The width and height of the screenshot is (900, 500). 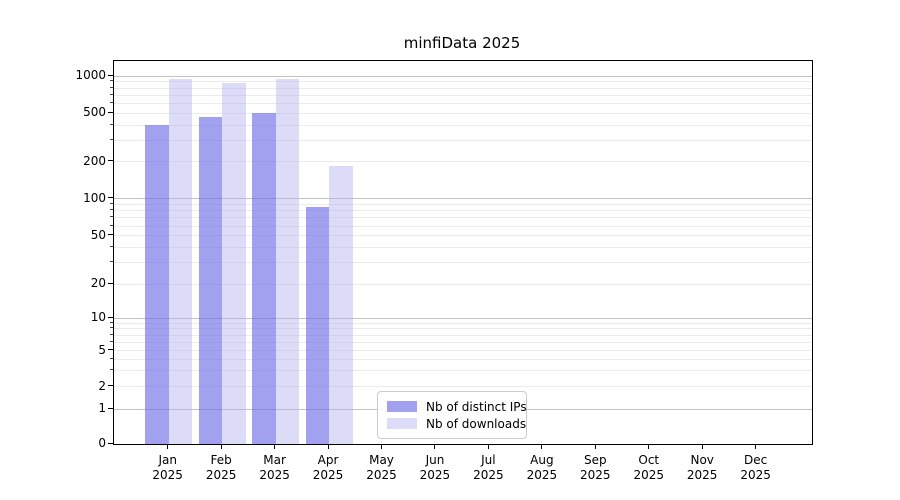 What do you see at coordinates (287, 261) in the screenshot?
I see `bar-mar-downloads` at bounding box center [287, 261].